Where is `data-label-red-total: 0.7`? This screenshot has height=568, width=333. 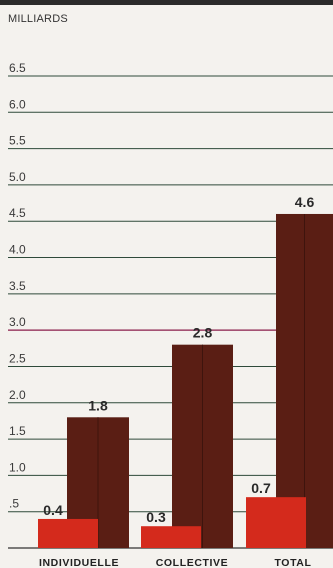 data-label-red-total: 0.7 is located at coordinates (261, 488).